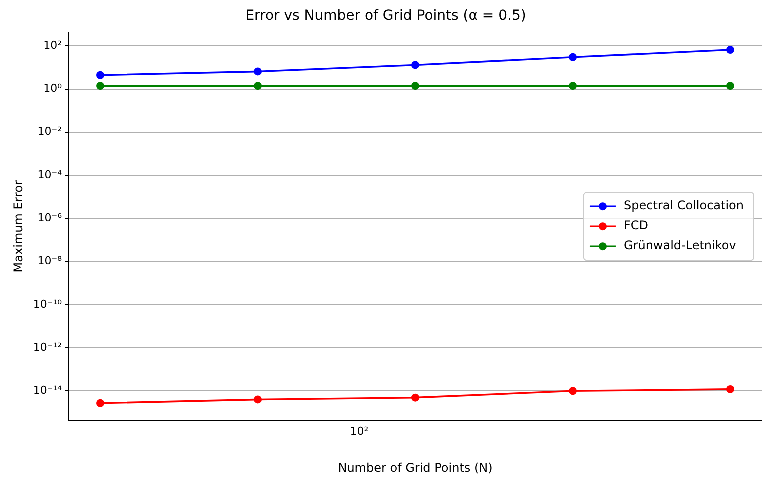 The height and width of the screenshot is (484, 766). What do you see at coordinates (47, 347) in the screenshot?
I see `y-tick-label: 10⁻¹²` at bounding box center [47, 347].